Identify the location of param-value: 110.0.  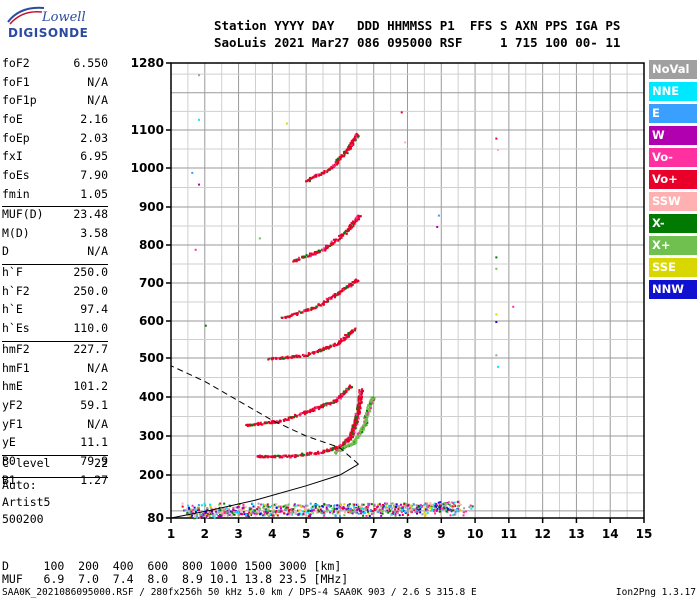
(90, 328).